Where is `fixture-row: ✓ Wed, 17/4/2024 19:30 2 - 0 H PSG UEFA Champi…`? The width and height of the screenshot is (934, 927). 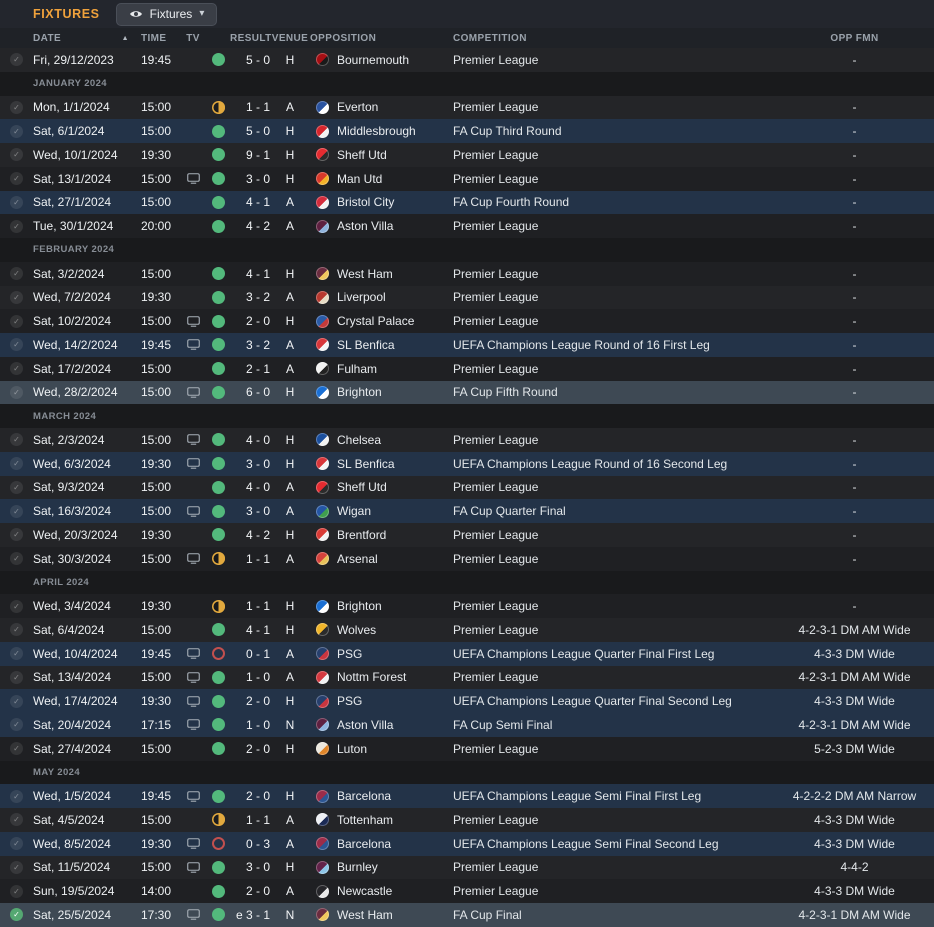
fixture-row: ✓ Wed, 17/4/2024 19:30 2 - 0 H PSG UEFA Champi… is located at coordinates (467, 701).